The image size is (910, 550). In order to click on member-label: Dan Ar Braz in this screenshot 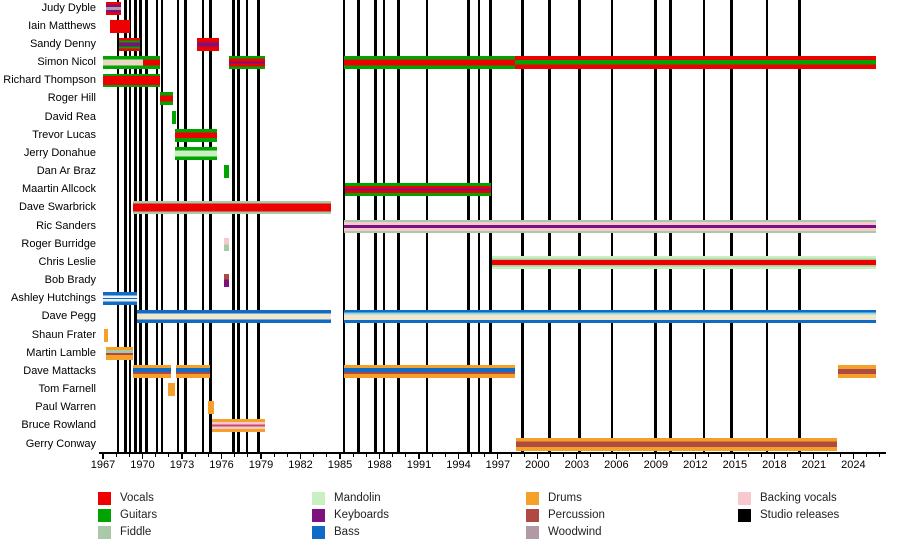, I will do `click(66, 171)`.